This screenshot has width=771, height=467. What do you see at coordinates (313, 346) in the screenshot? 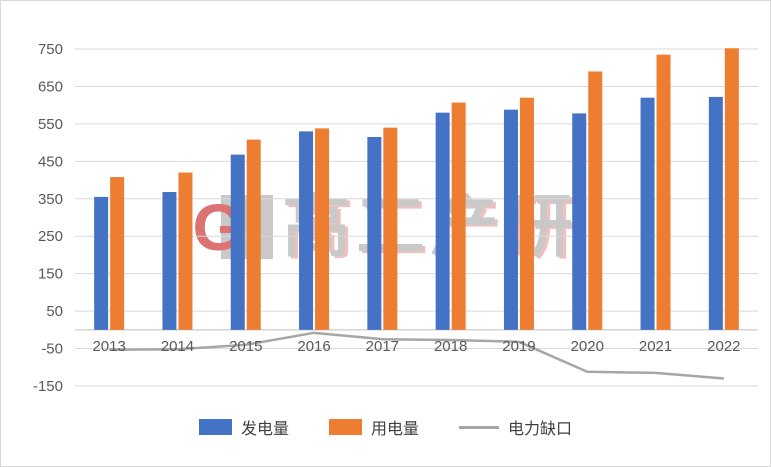
I see `x-category-label: 2016` at bounding box center [313, 346].